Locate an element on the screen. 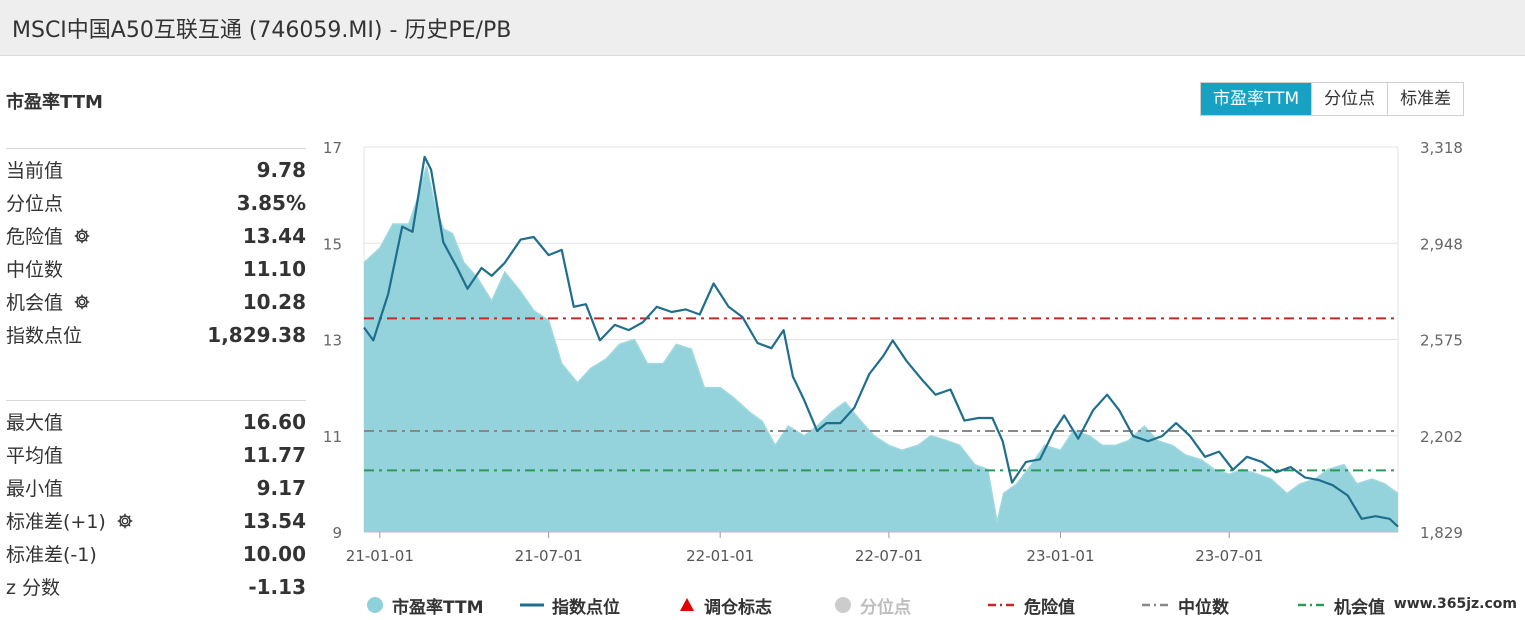 The height and width of the screenshot is (620, 1525). stat-label: 平均值 is located at coordinates (34, 454).